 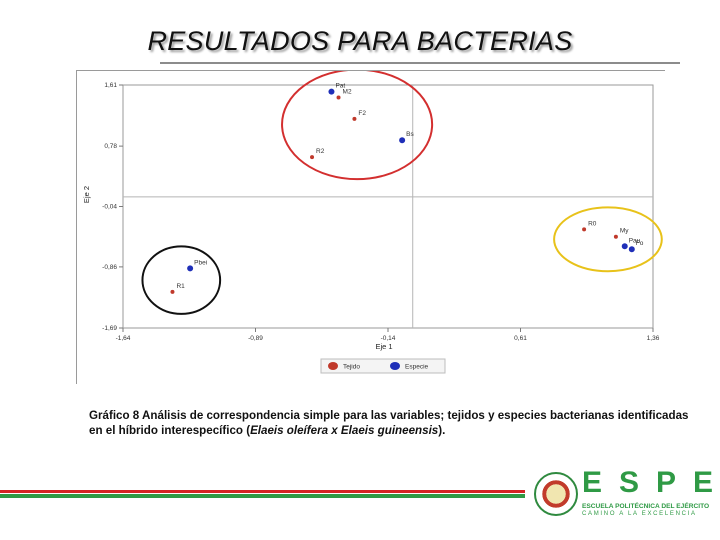 What do you see at coordinates (556, 494) in the screenshot?
I see `espe-seal-icon` at bounding box center [556, 494].